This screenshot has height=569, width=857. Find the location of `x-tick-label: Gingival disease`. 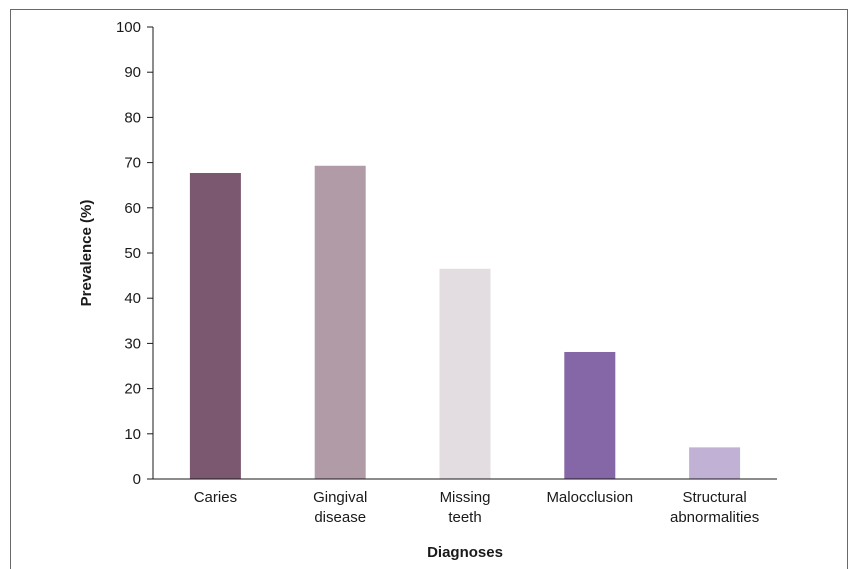

x-tick-label: Gingival disease is located at coordinates (340, 507).